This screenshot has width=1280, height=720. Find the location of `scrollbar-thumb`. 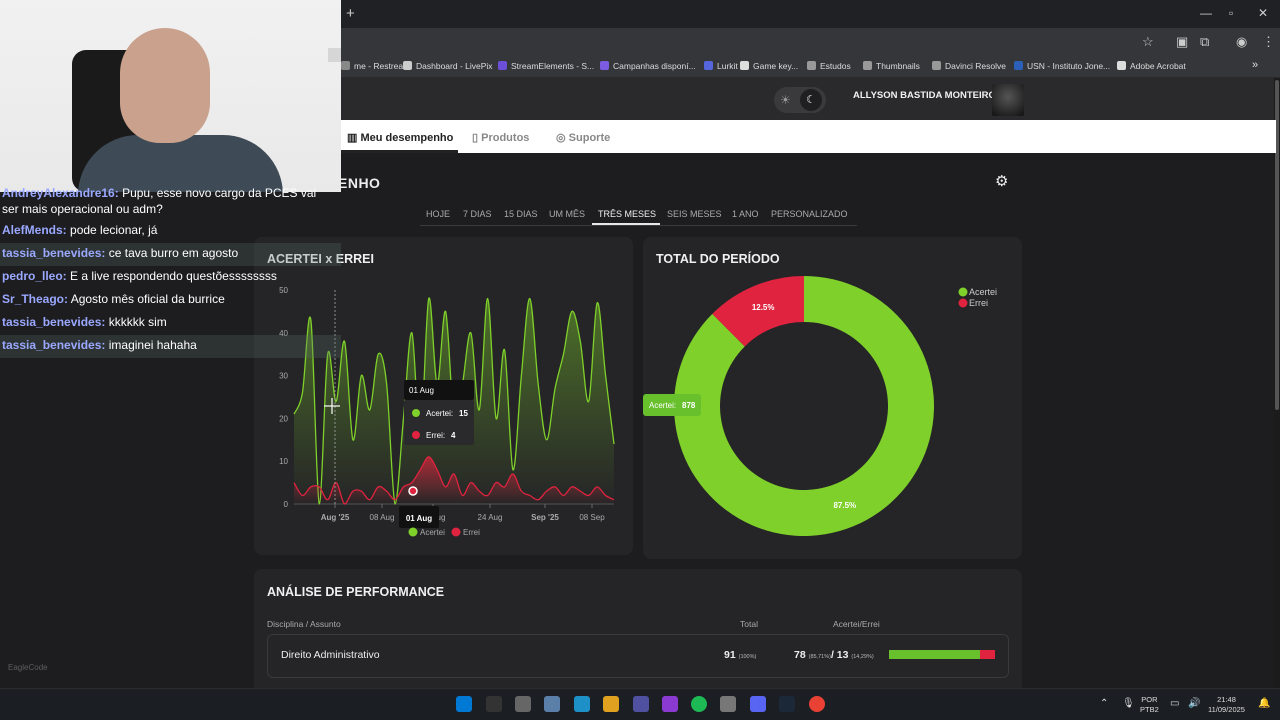

scrollbar-thumb is located at coordinates (1277, 245).